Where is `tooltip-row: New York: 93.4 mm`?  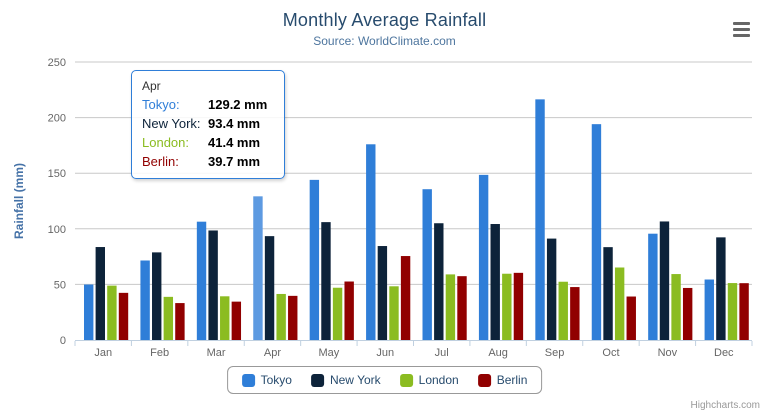
tooltip-row: New York: 93.4 mm is located at coordinates (208, 123).